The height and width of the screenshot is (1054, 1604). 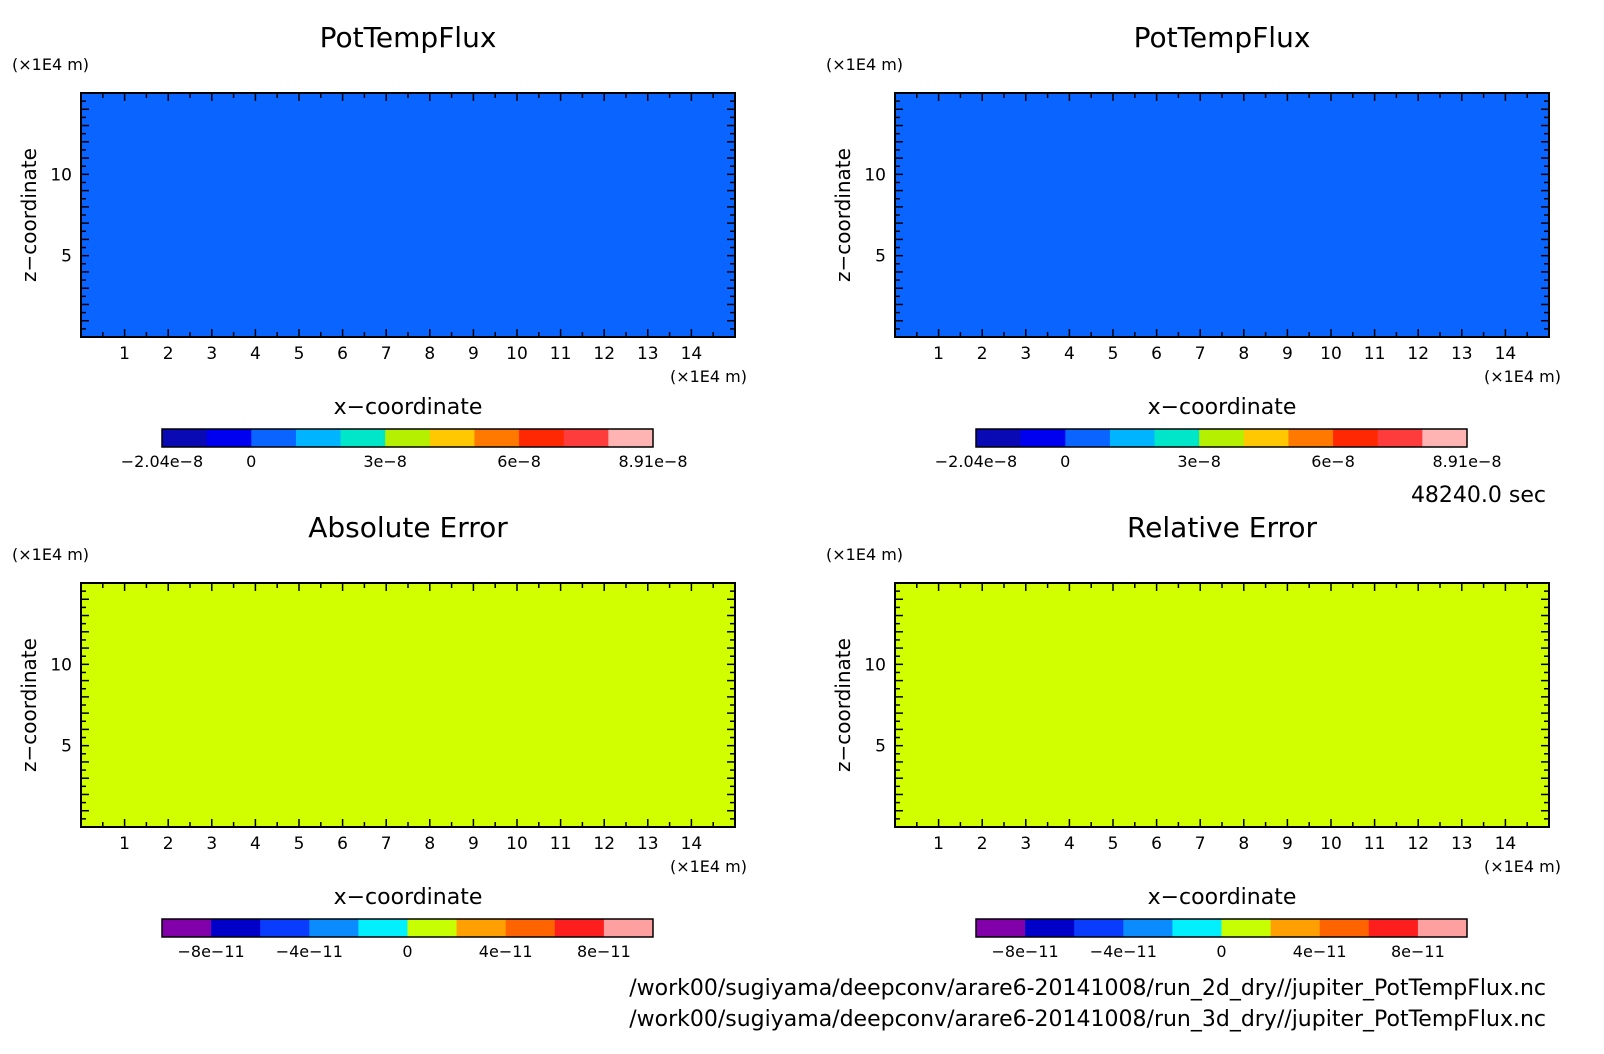 I want to click on x-tick-label: 11, so click(x=1375, y=844).